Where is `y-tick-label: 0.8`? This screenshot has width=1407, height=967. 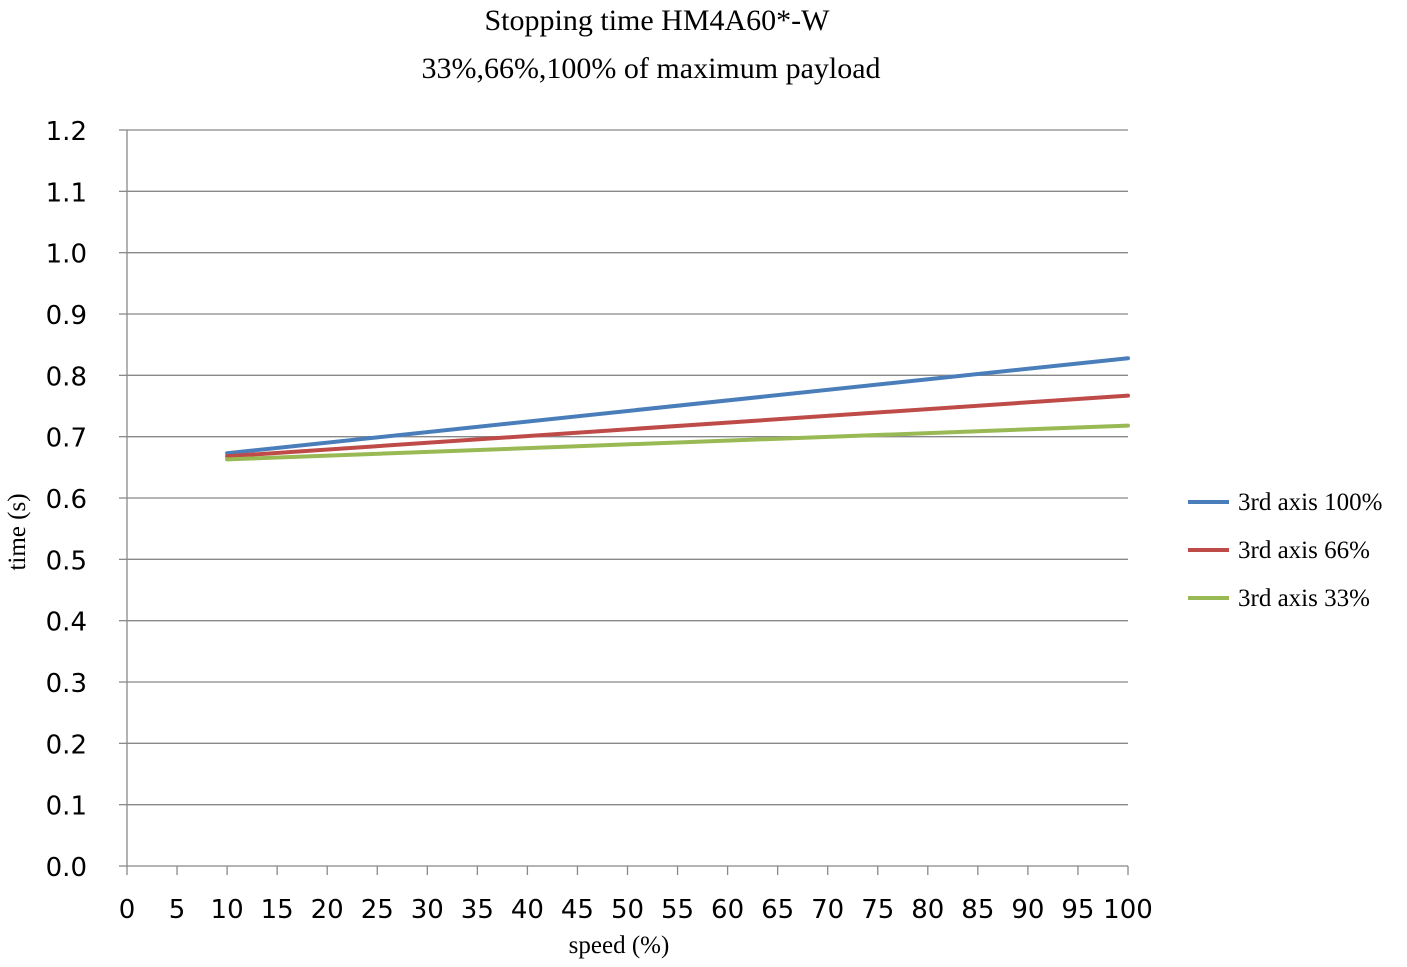 y-tick-label: 0.8 is located at coordinates (66, 377).